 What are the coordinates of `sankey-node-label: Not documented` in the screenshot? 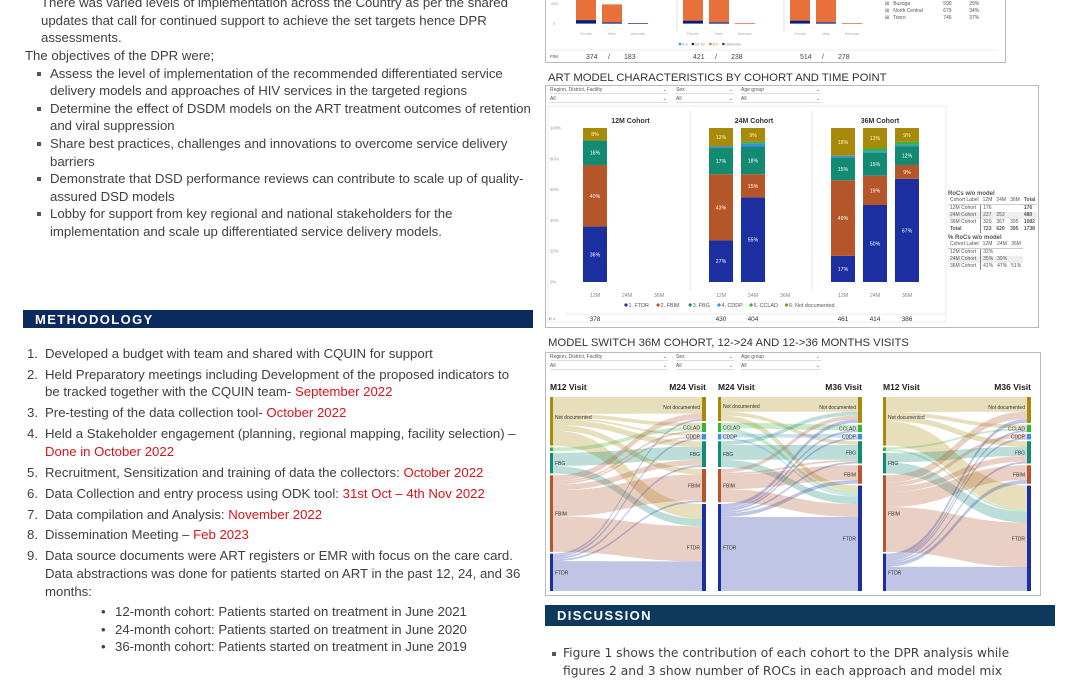 It's located at (837, 408).